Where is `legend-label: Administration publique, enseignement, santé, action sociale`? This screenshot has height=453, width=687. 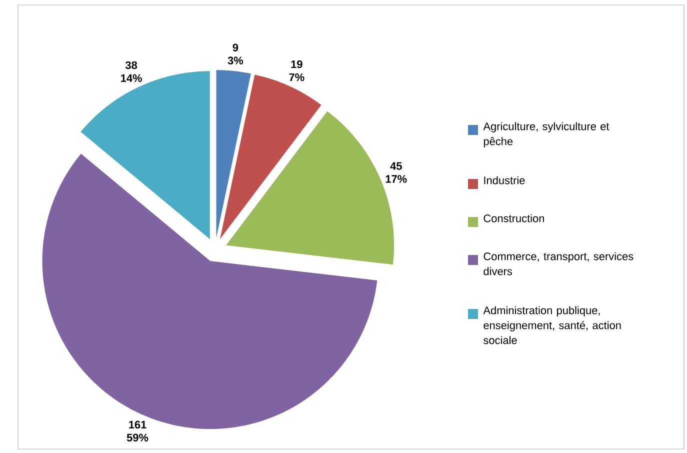 legend-label: Administration publique, enseignement, santé, action sociale is located at coordinates (552, 325).